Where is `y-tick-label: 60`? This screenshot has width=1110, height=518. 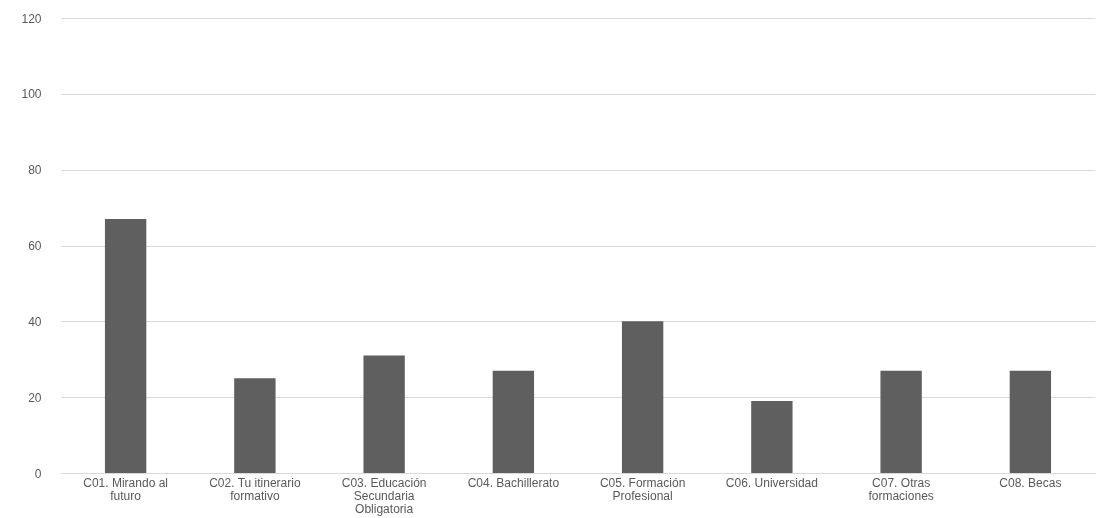 y-tick-label: 60 is located at coordinates (35, 246).